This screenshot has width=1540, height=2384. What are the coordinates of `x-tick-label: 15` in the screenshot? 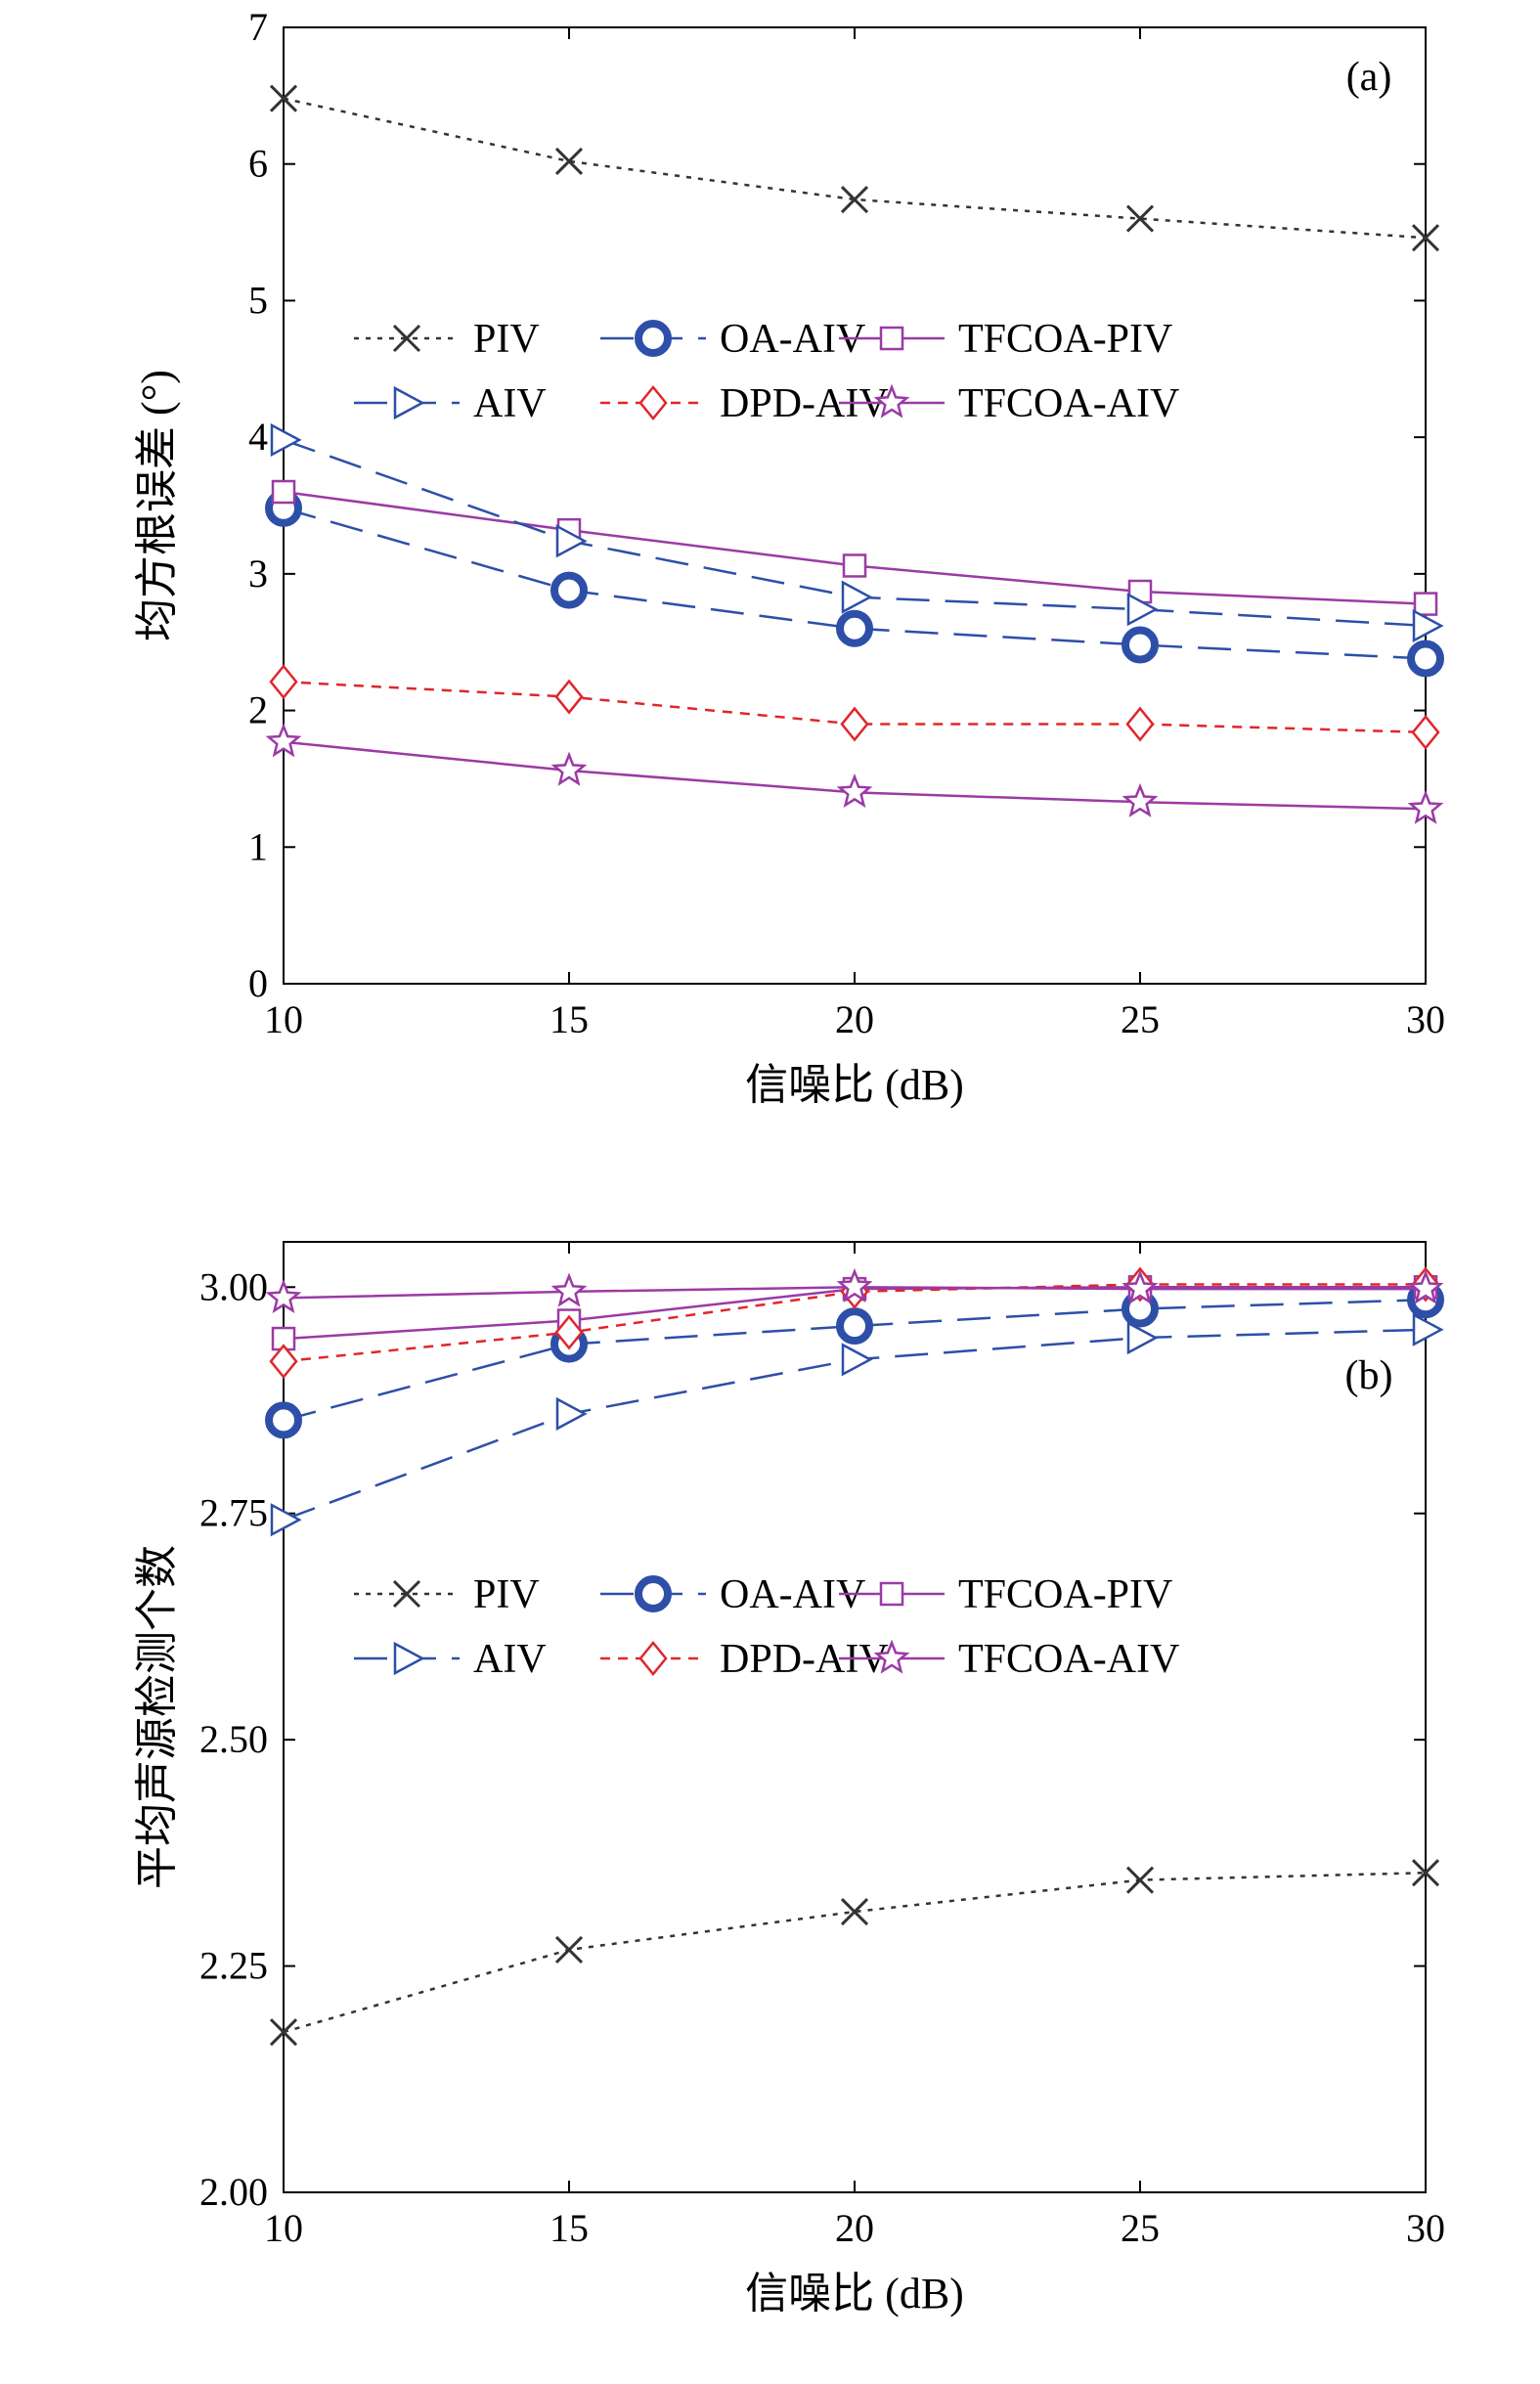 It's located at (569, 2228).